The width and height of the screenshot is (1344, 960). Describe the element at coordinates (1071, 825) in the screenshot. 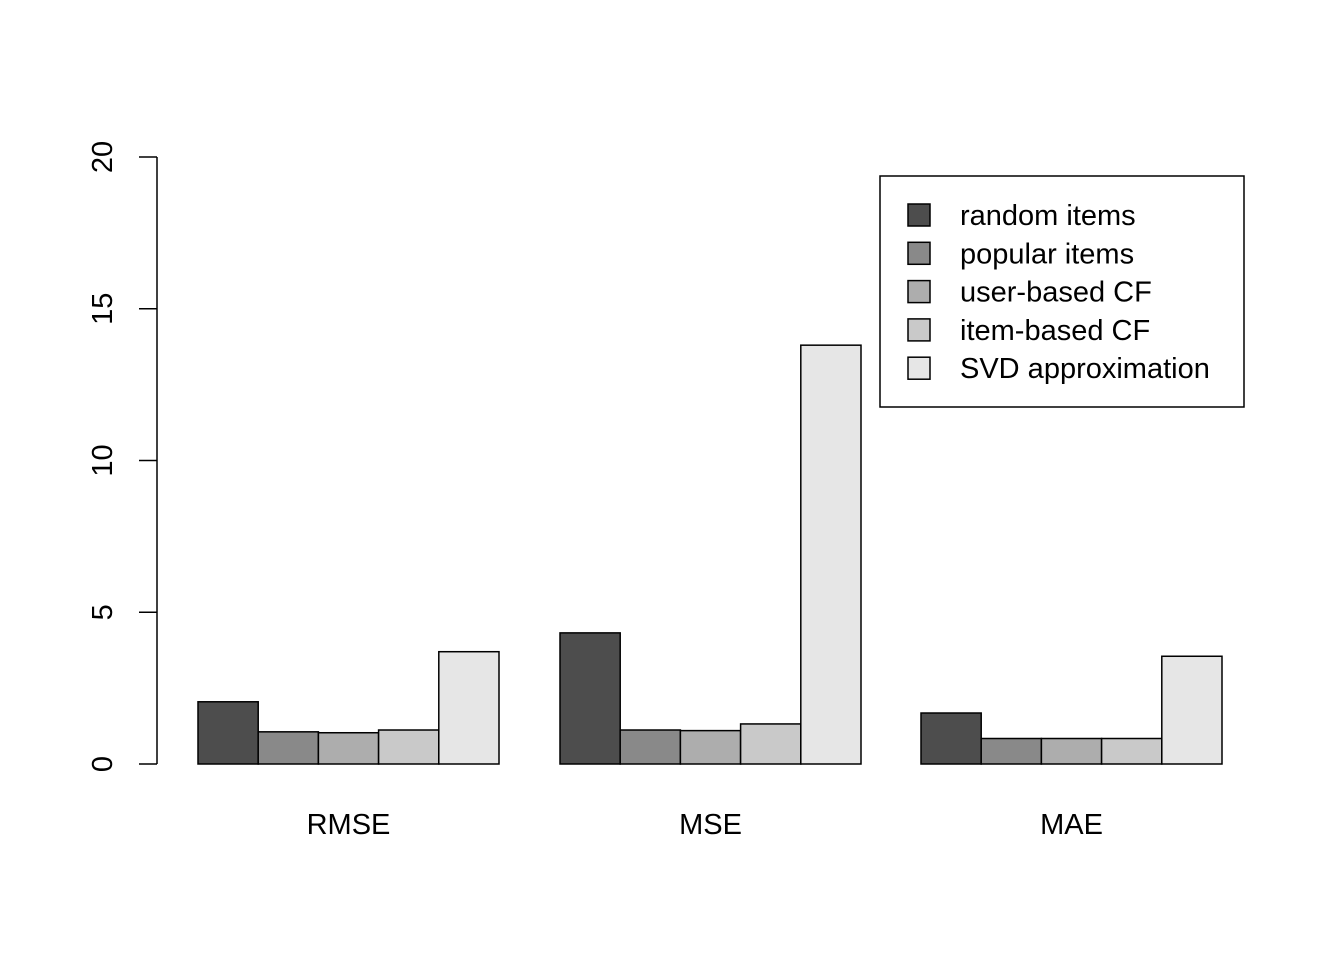

I see `x-category-label: MAE` at that location.